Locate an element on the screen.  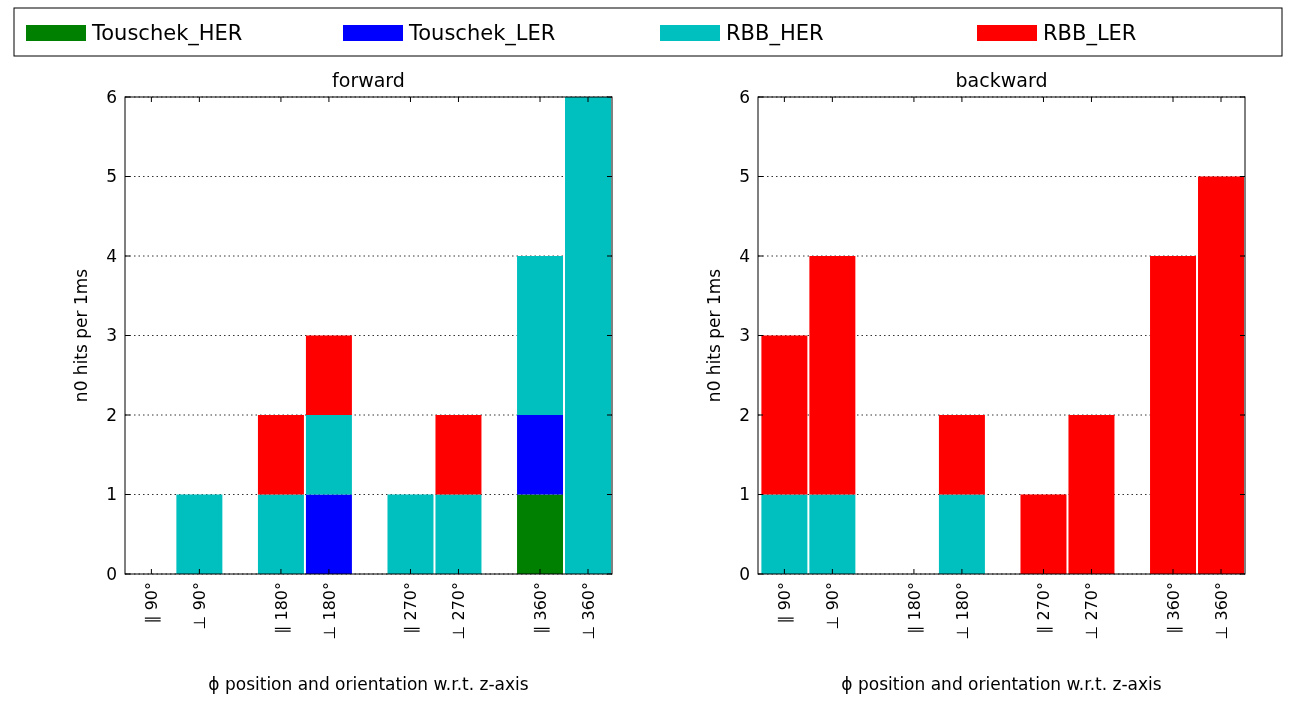
chart-title: forward is located at coordinates (368, 80).